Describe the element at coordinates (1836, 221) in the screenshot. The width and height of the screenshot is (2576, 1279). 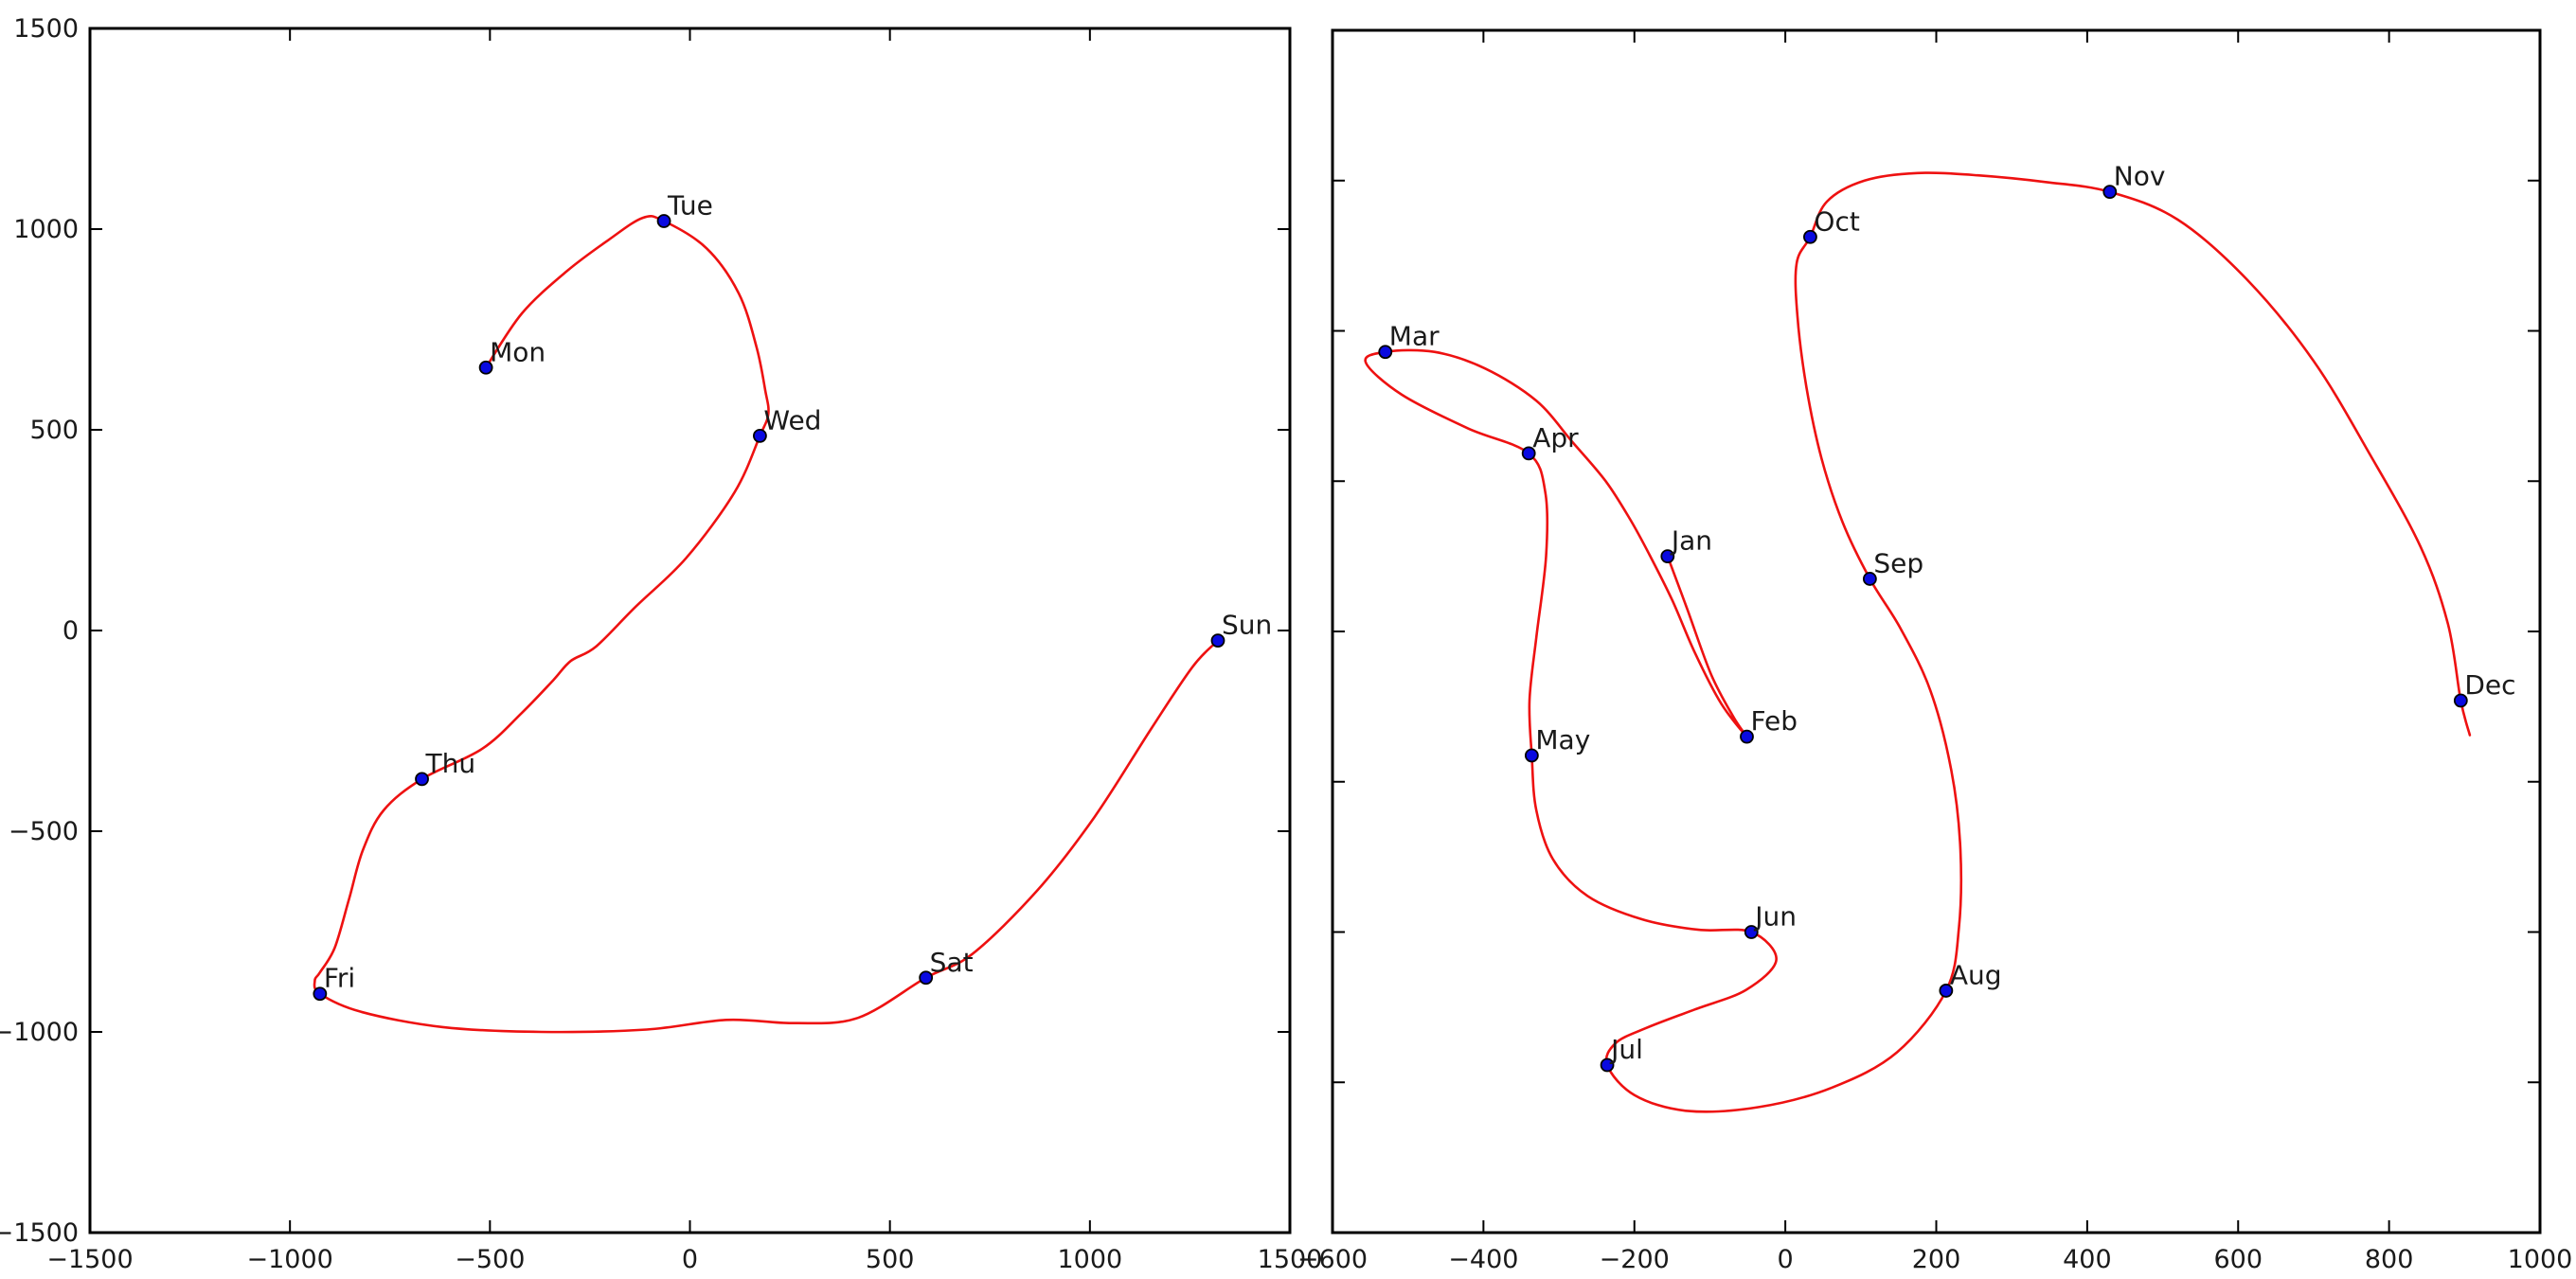
I see `month-signature-point-label-Oct: Oct` at that location.